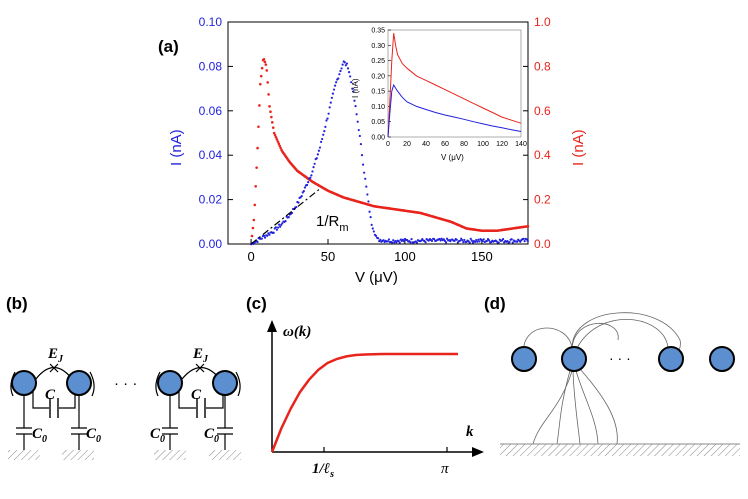  Describe the element at coordinates (378, 61) in the screenshot. I see `inset-y-tick-label: 0.25` at that location.